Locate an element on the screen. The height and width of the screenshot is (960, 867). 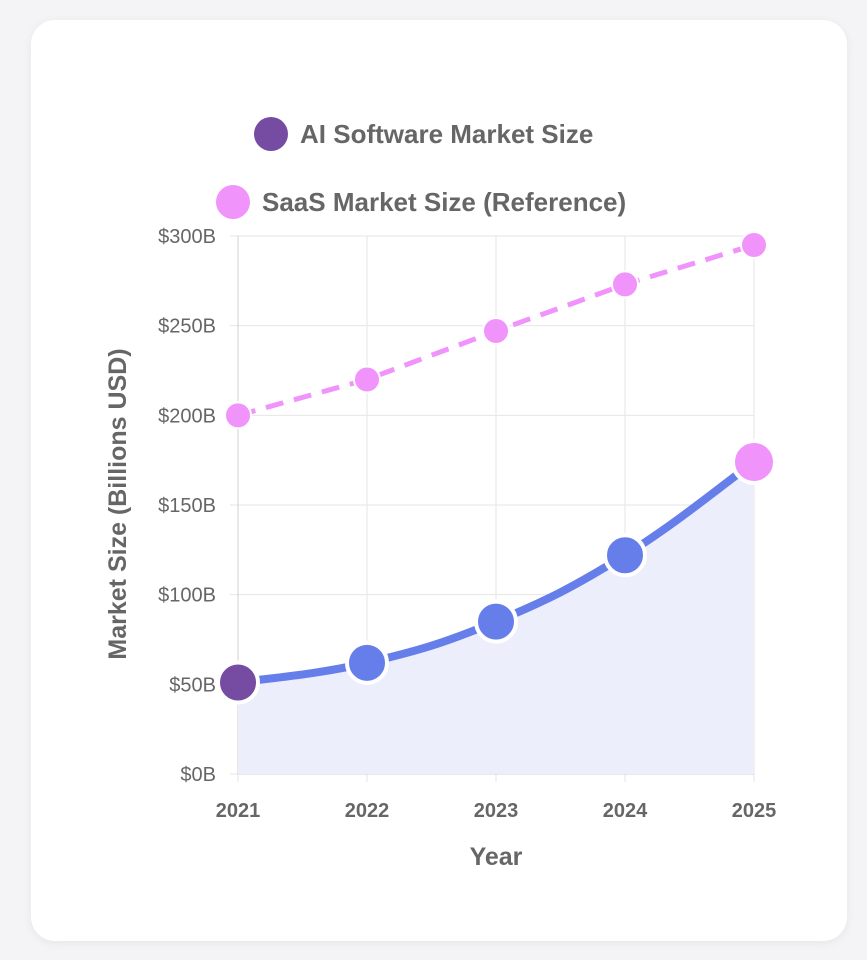
y-tick-label-2: $100B is located at coordinates (187, 596).